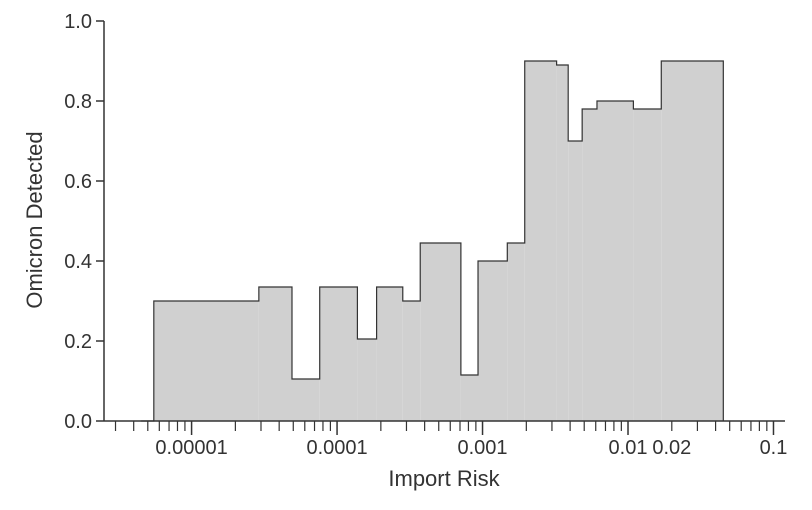 Image resolution: width=812 pixels, height=510 pixels. Describe the element at coordinates (191, 448) in the screenshot. I see `x-tick-label: 0.00001` at that location.